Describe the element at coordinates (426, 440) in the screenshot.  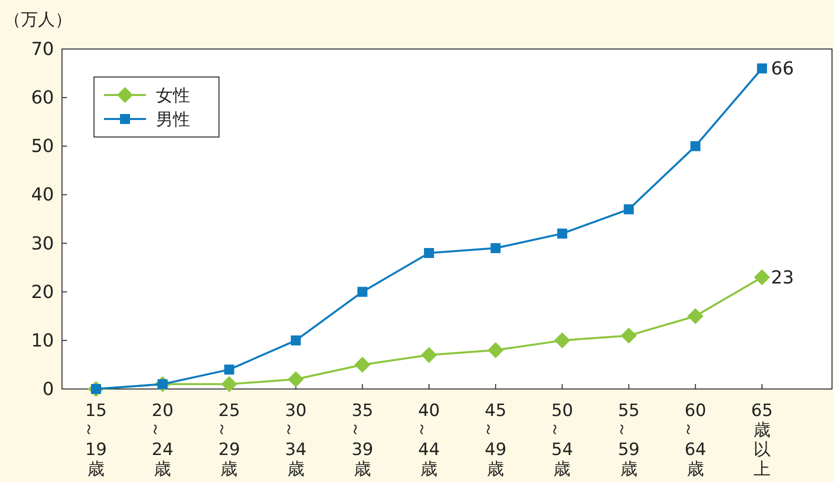
I see `x-tick-label: 40～44歳` at that location.